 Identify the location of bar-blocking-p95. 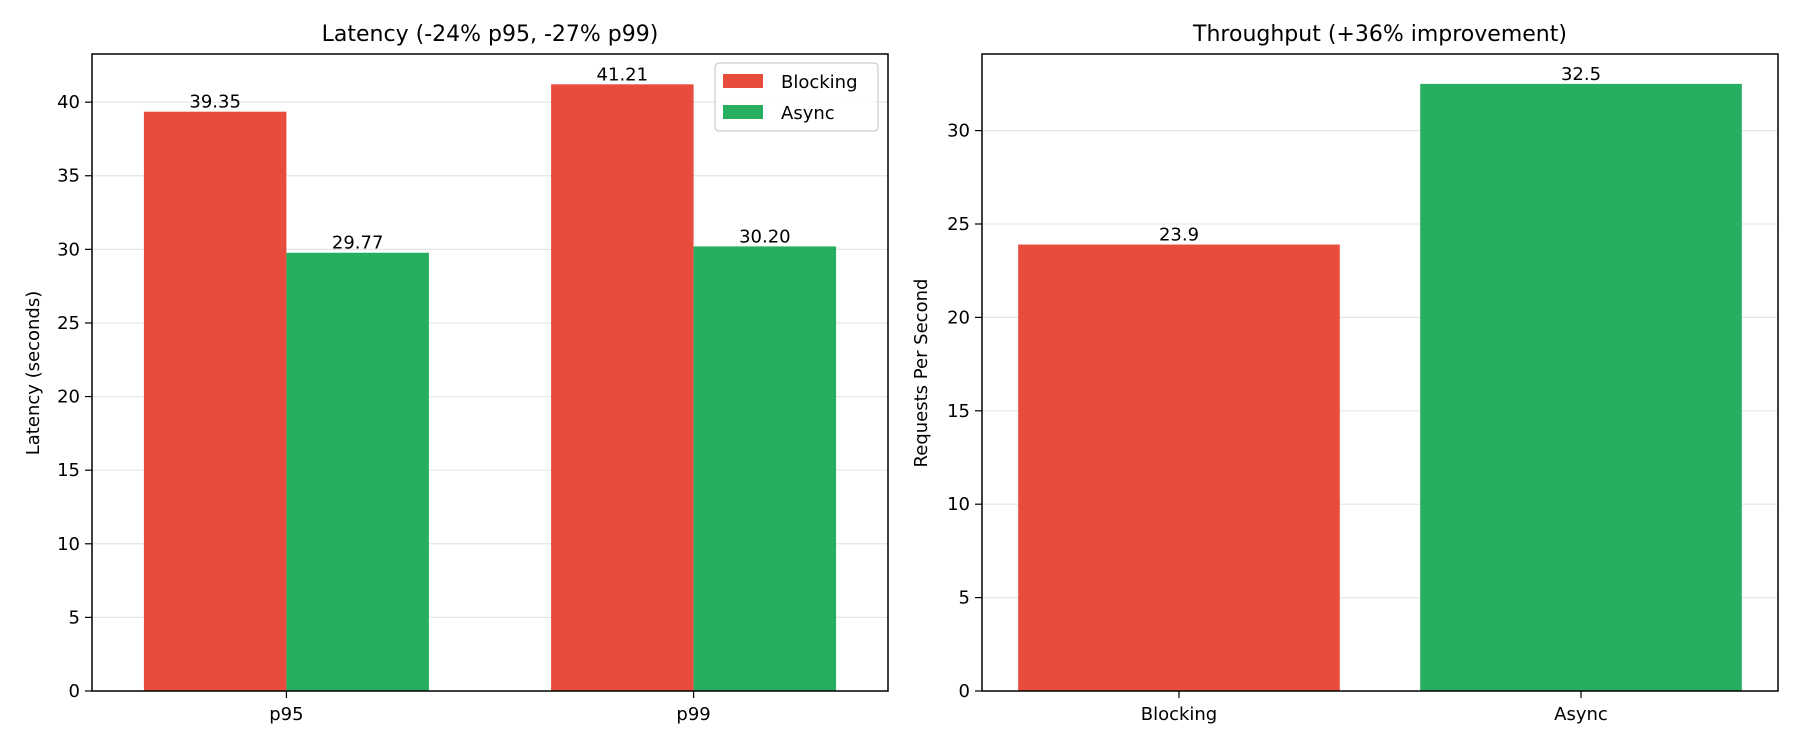
(215, 401).